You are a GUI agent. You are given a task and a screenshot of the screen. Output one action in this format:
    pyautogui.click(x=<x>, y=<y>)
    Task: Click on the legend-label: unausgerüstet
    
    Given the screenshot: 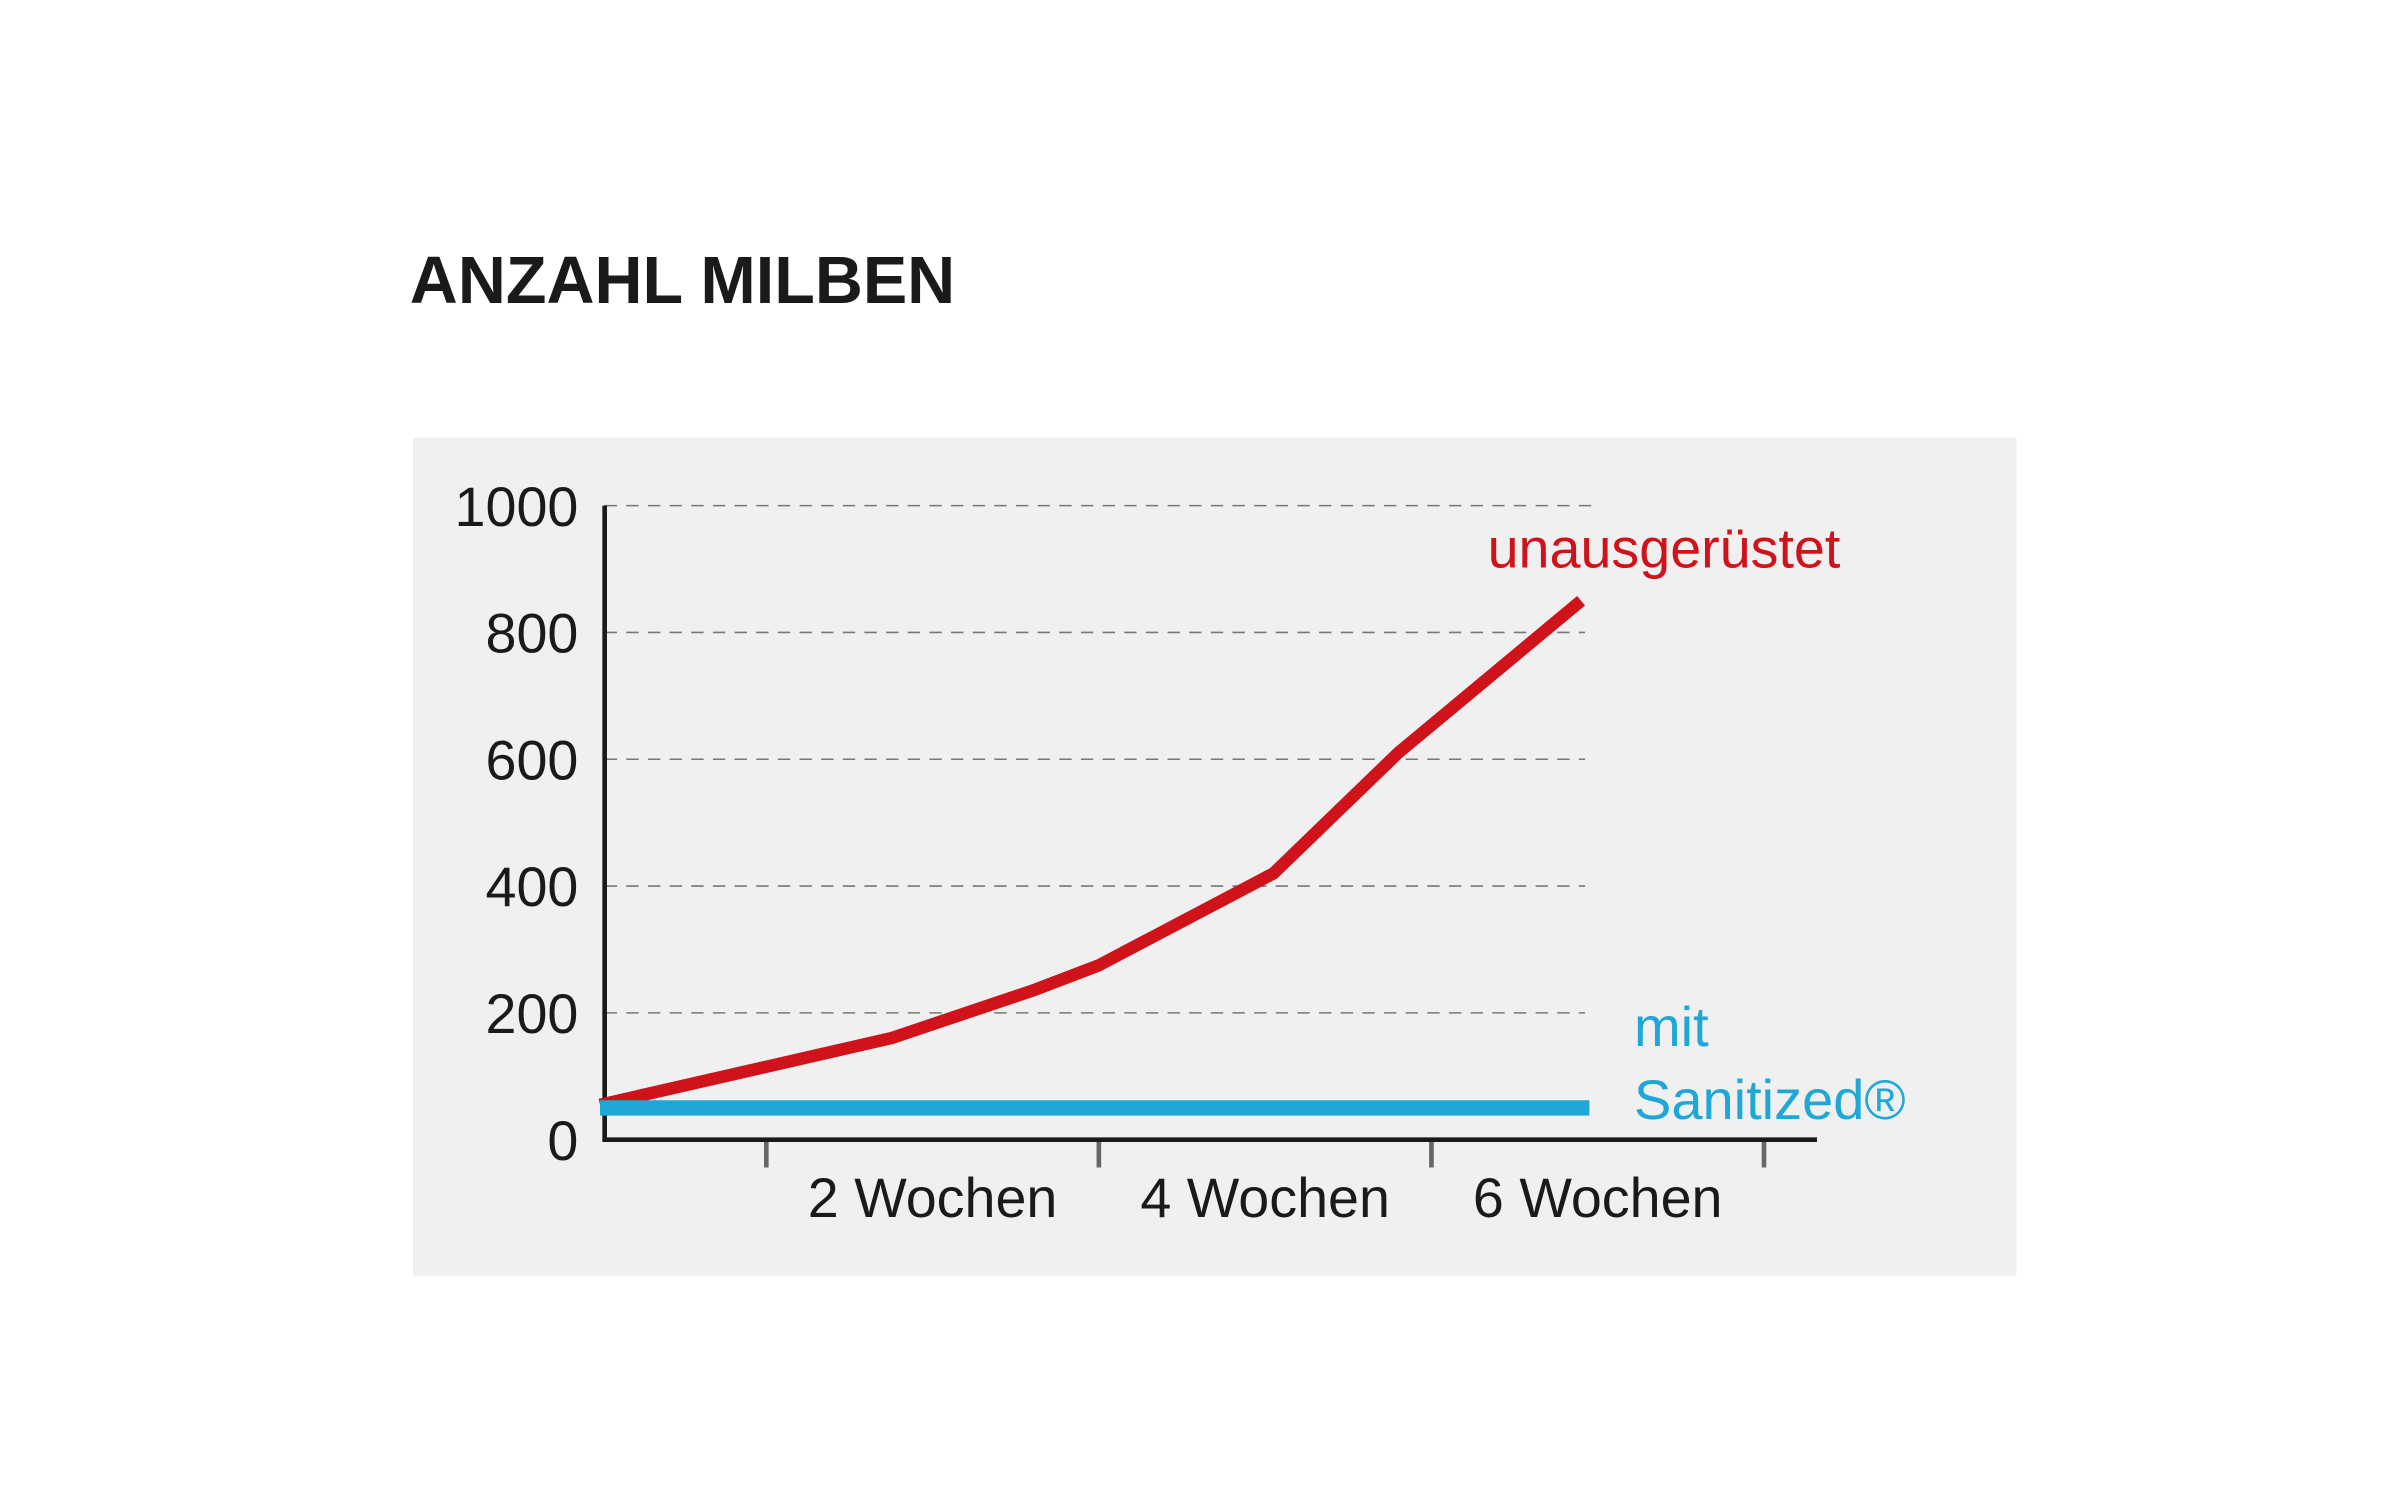 What is the action you would take?
    pyautogui.click(x=1664, y=549)
    